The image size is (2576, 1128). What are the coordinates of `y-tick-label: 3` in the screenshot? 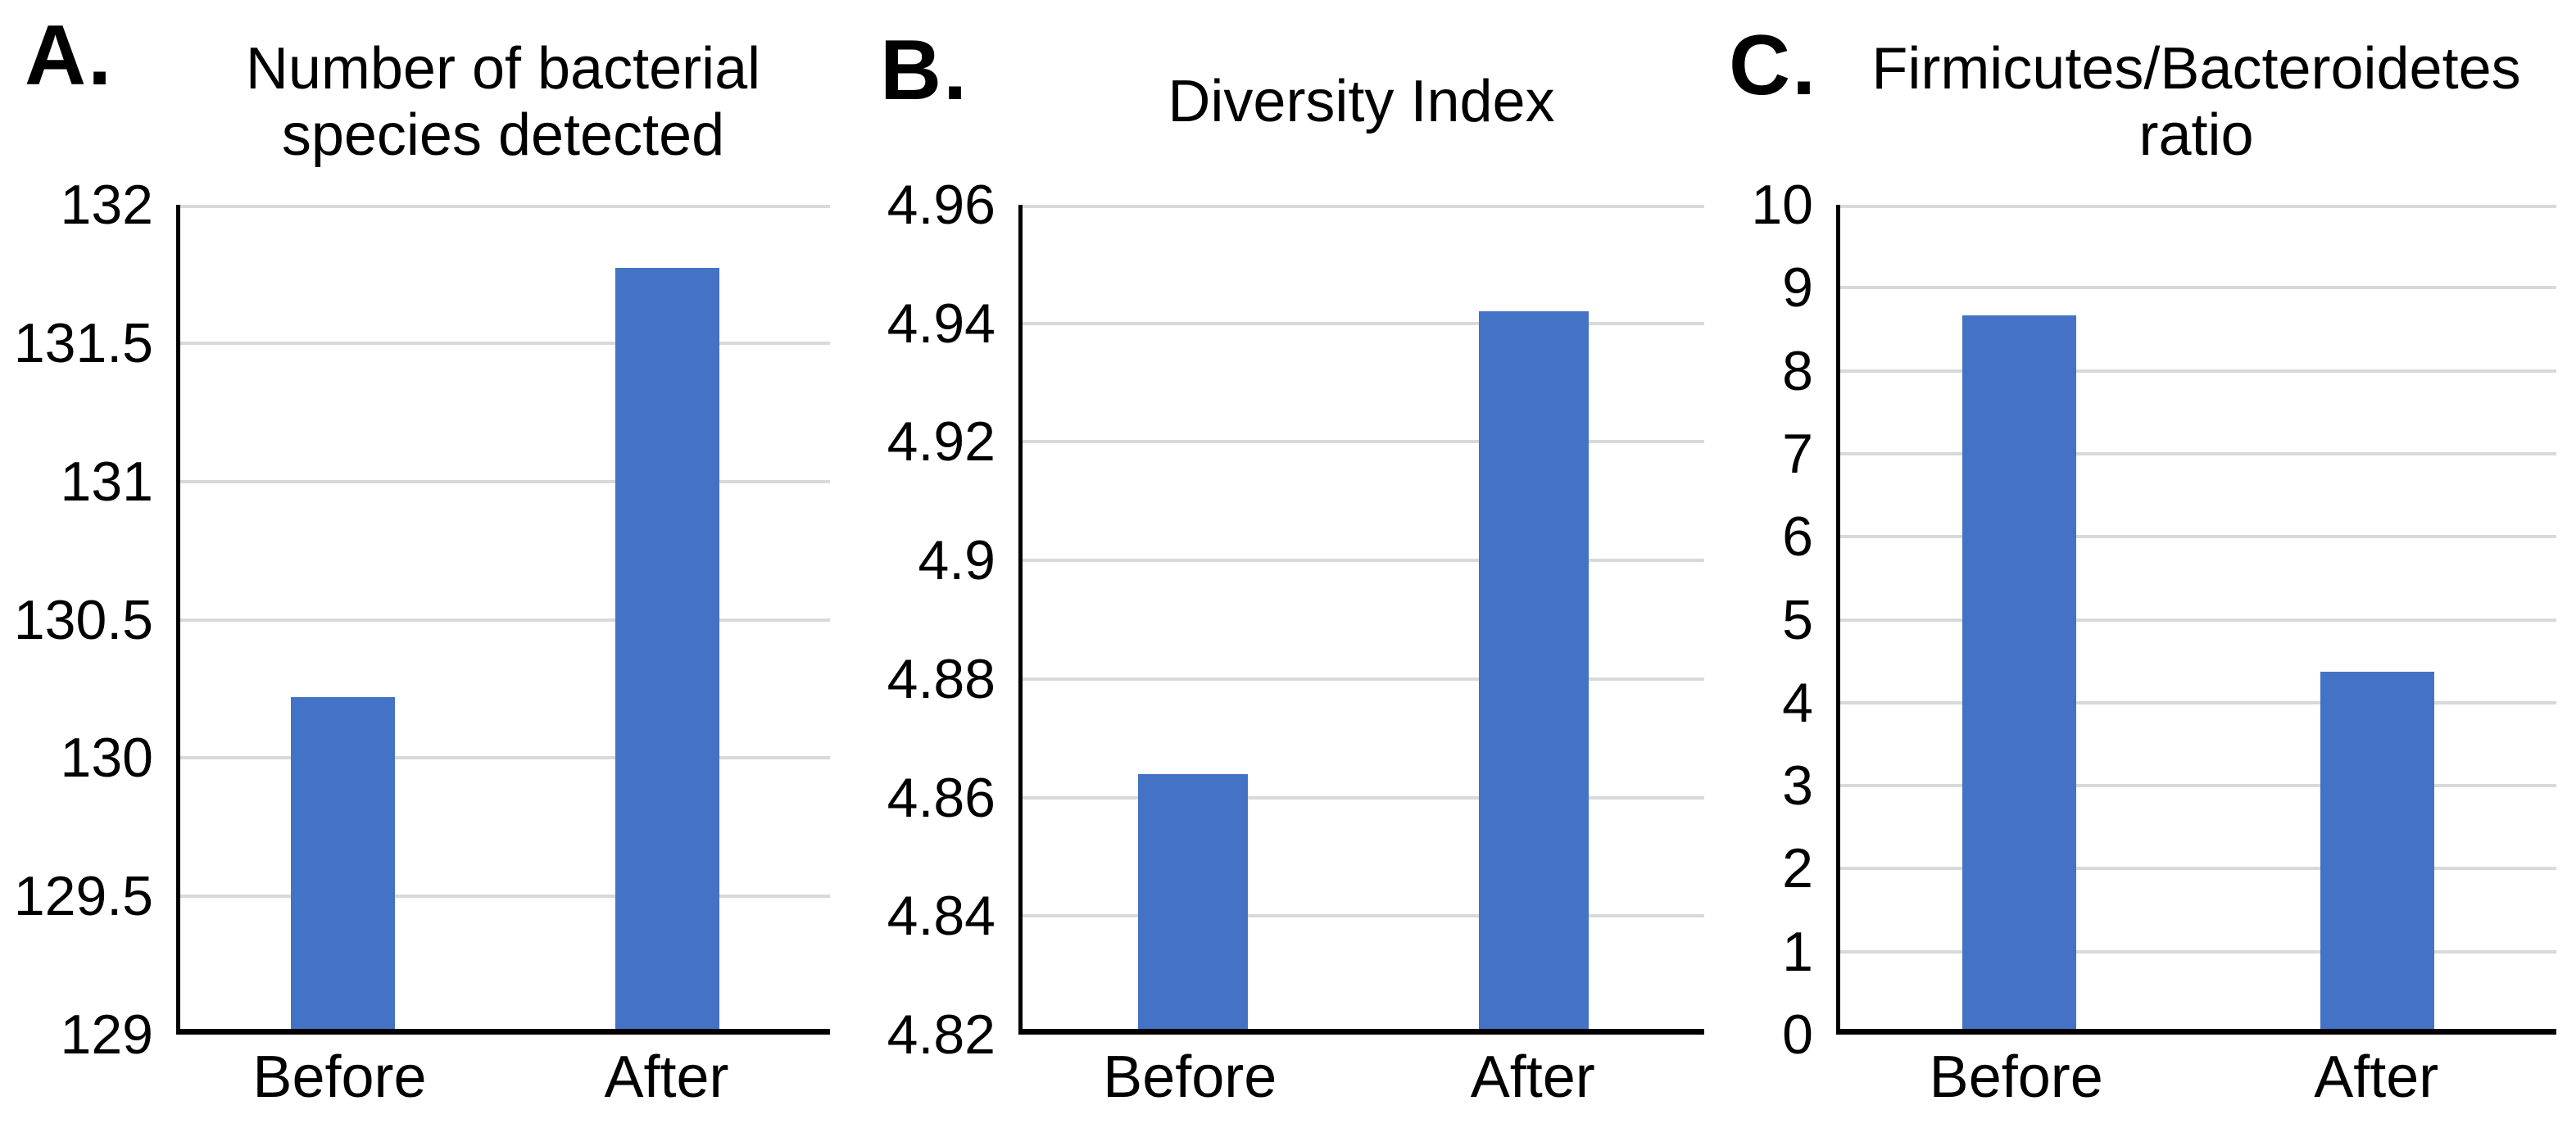 It's located at (1797, 786).